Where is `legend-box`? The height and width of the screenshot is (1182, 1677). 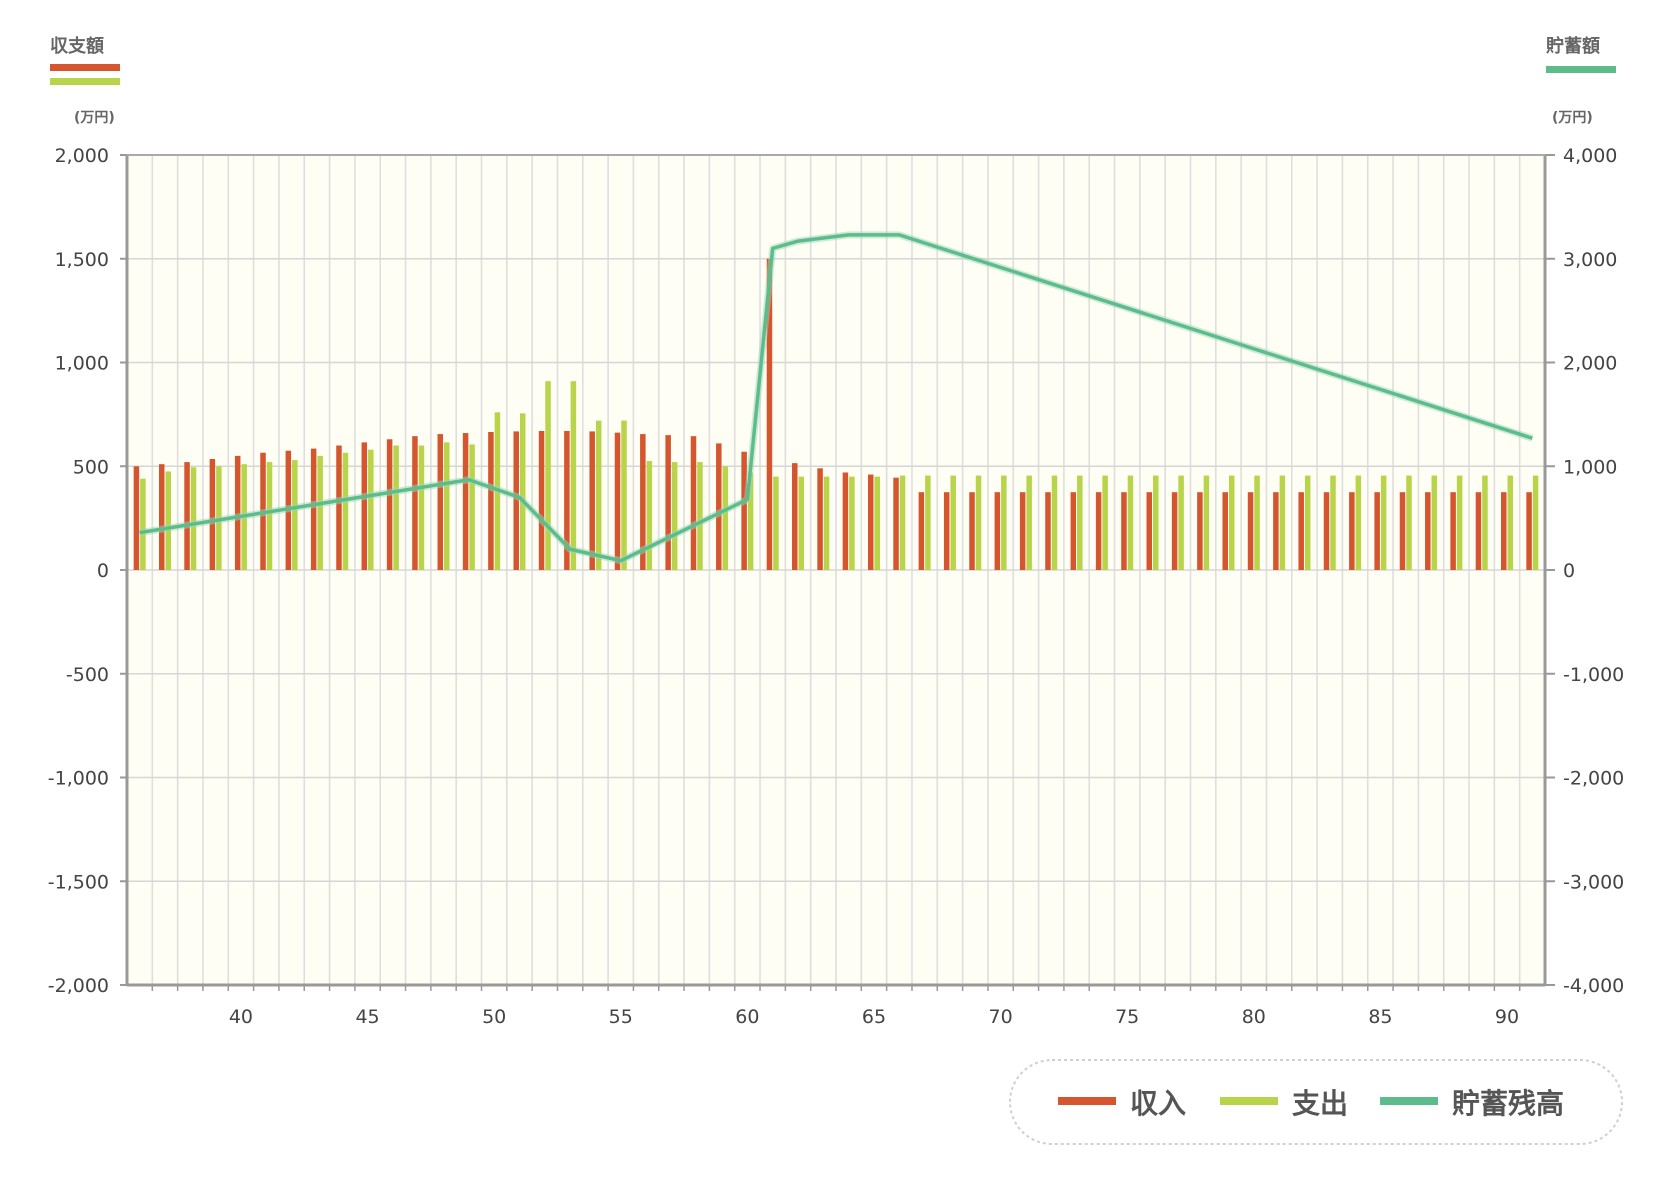
legend-box is located at coordinates (1316, 1102).